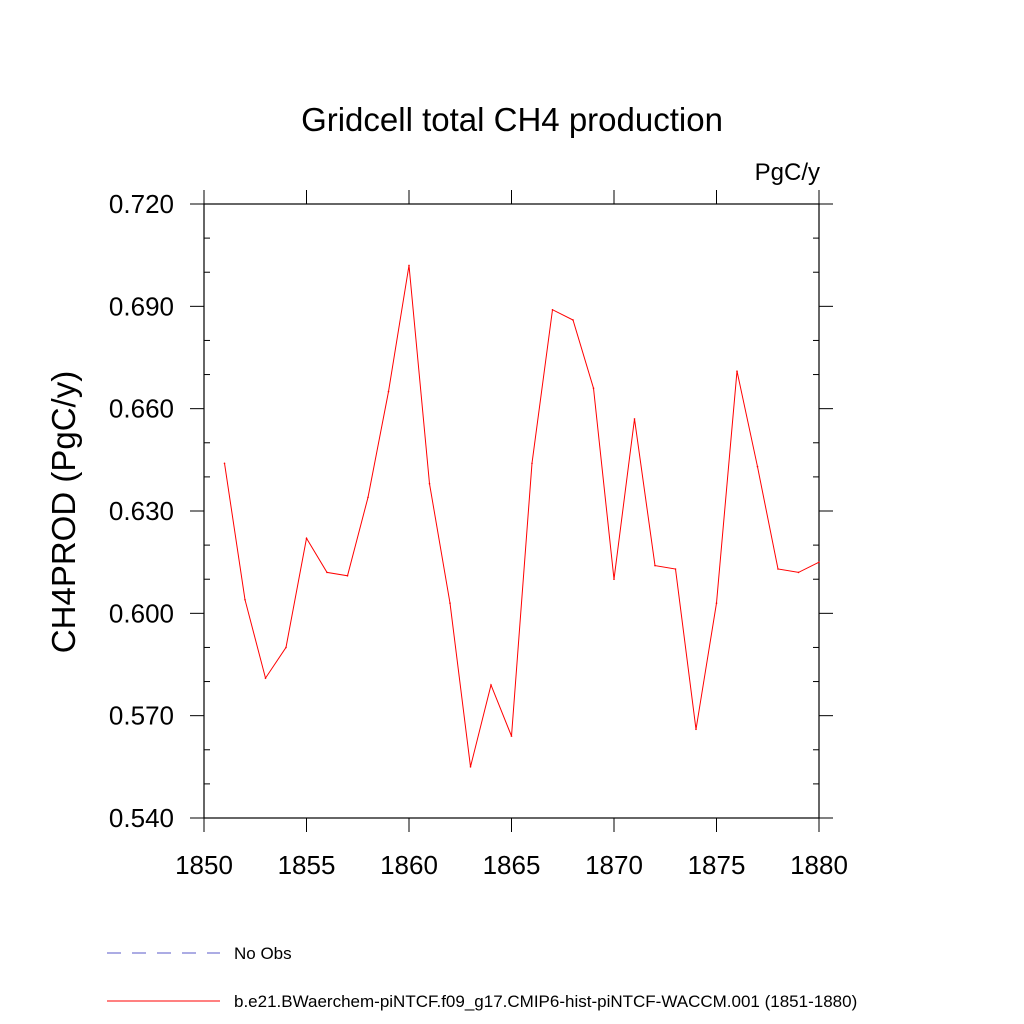  Describe the element at coordinates (263, 953) in the screenshot. I see `legend-entry-label: No Obs` at that location.